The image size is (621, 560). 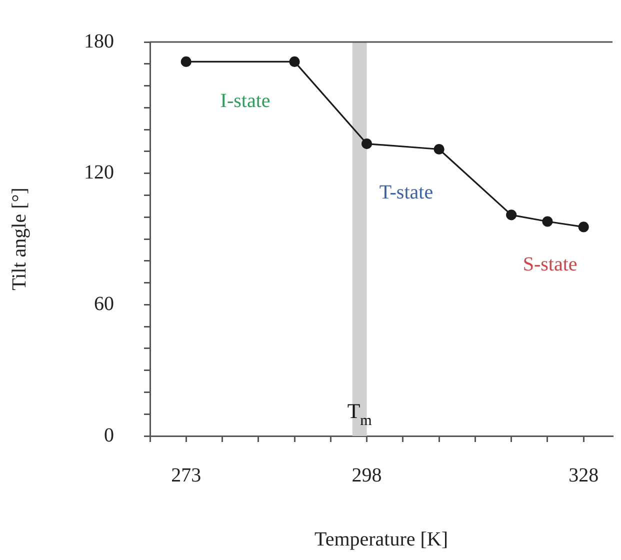 What do you see at coordinates (367, 475) in the screenshot?
I see `x-tick-label: 298` at bounding box center [367, 475].